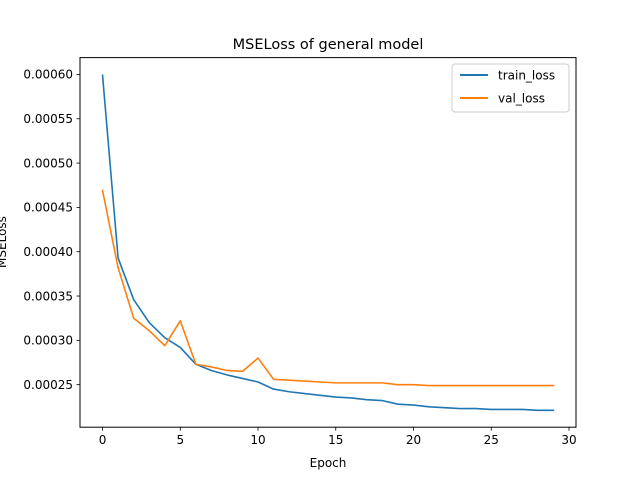 This screenshot has height=480, width=640. I want to click on y-tick-label: 0.00060, so click(48, 75).